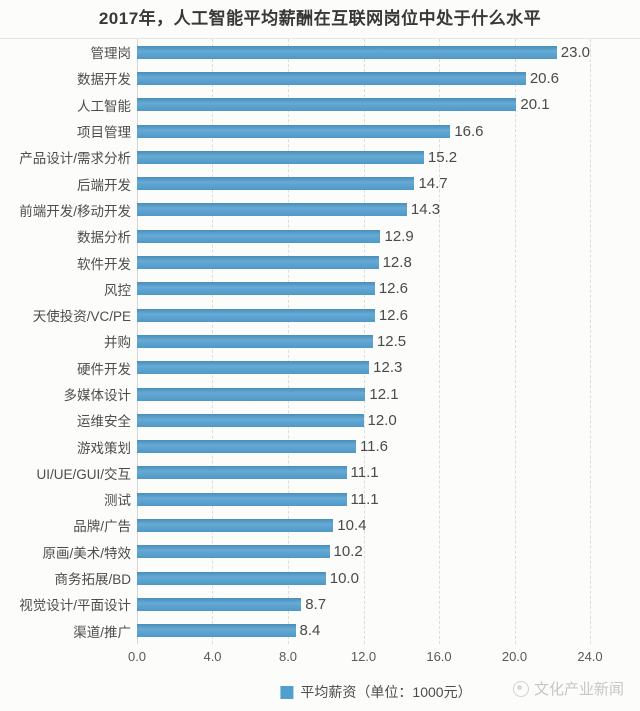  What do you see at coordinates (75, 211) in the screenshot?
I see `category-label: 前端开发/移动开发` at bounding box center [75, 211].